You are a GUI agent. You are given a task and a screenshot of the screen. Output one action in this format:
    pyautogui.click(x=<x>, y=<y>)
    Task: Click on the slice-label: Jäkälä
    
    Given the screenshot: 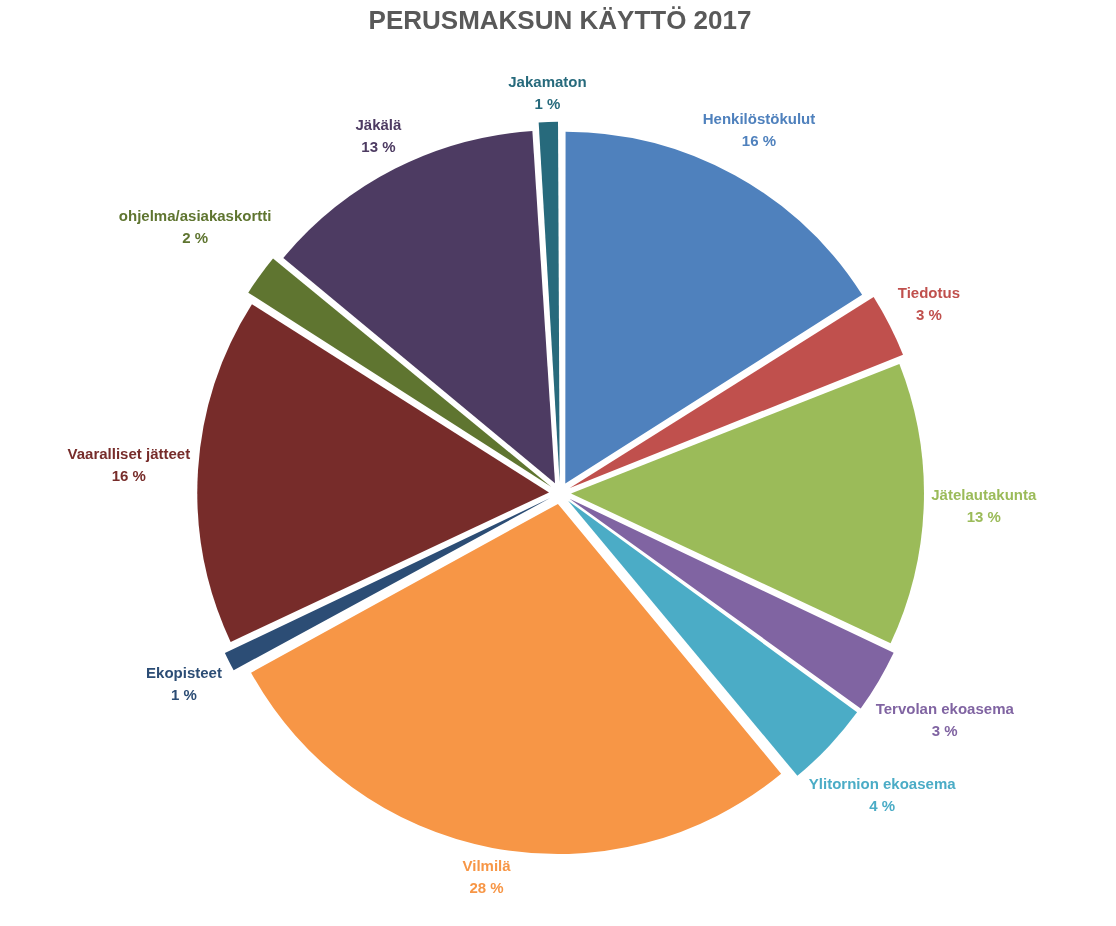 What is the action you would take?
    pyautogui.click(x=378, y=124)
    